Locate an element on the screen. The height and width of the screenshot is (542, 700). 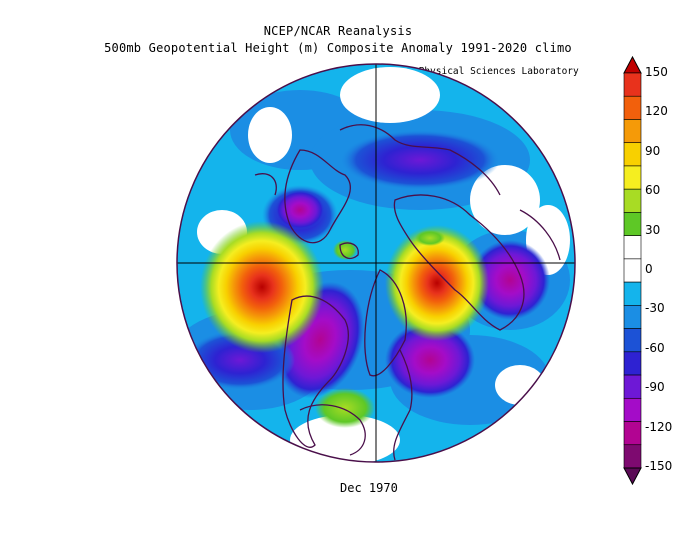
colorbar-tick-label: 0 is located at coordinates (649, 269).